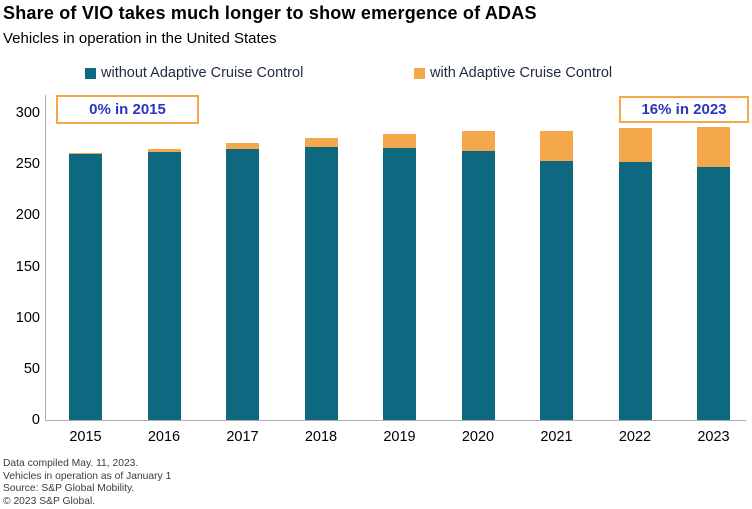  I want to click on x-tick-label-2015: 2015, so click(85, 437).